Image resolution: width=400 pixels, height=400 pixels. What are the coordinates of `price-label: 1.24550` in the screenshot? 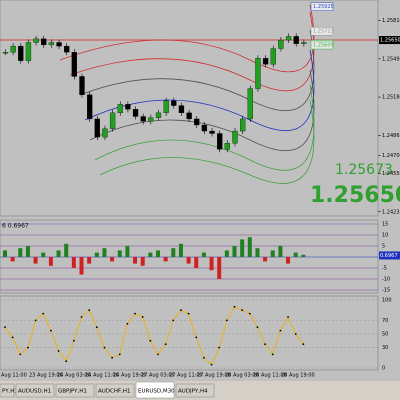 It's located at (391, 174).